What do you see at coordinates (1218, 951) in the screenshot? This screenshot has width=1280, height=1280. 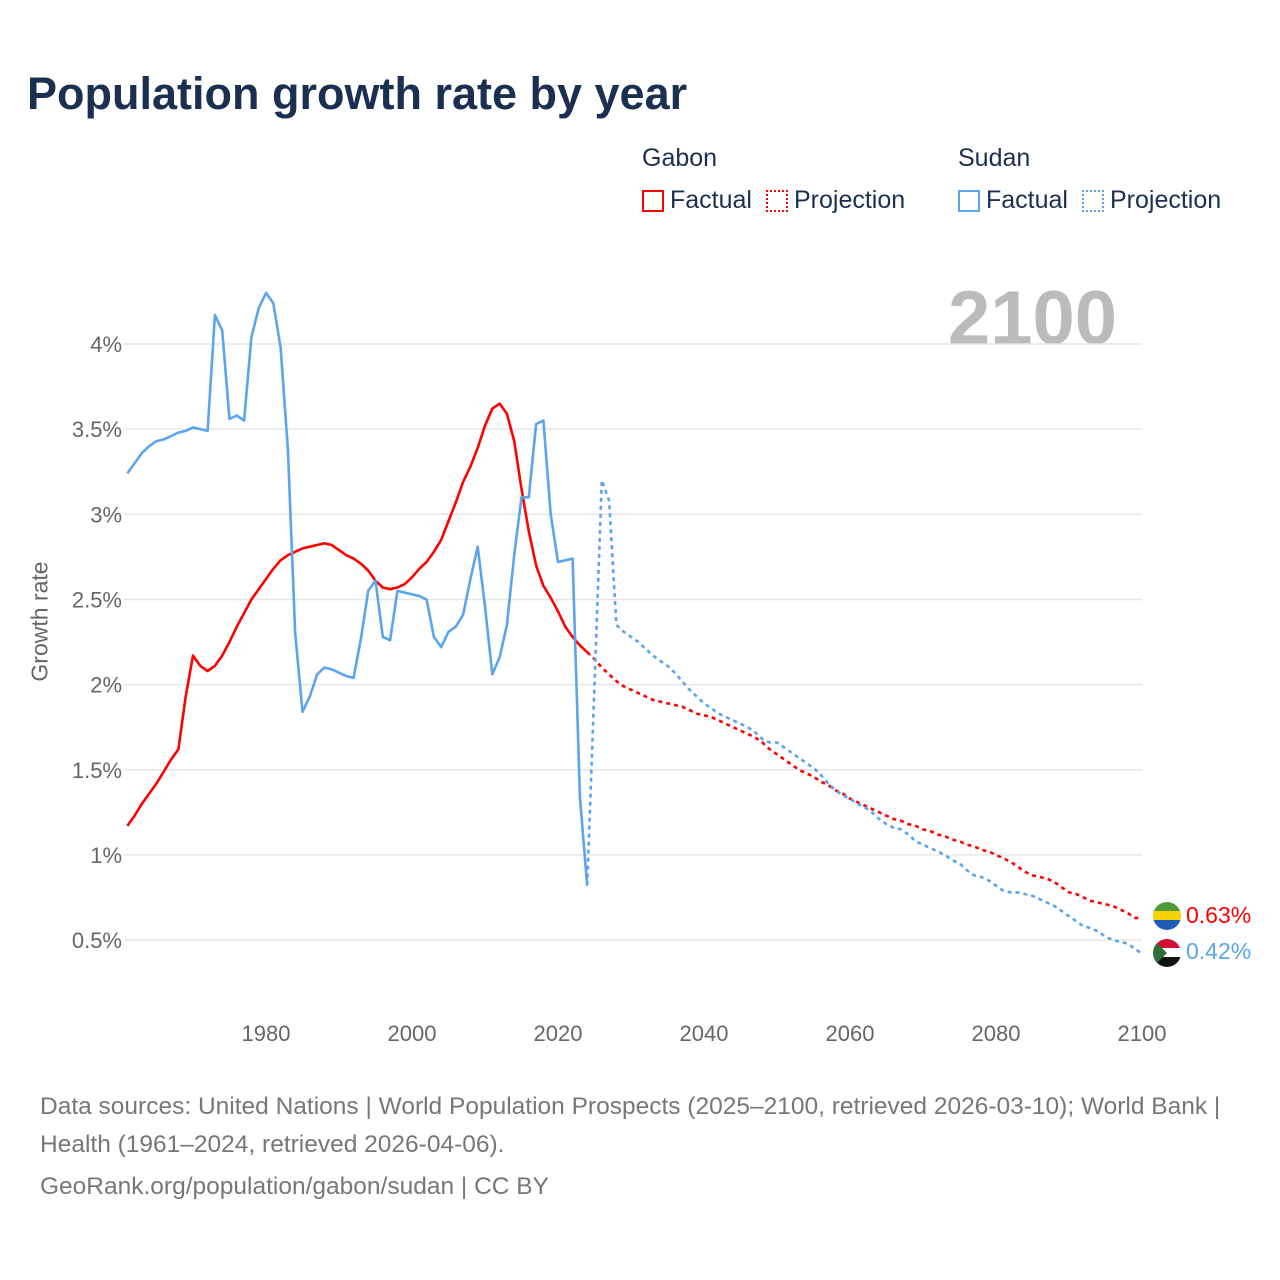 I see `sudan-end-label: 0.42%` at bounding box center [1218, 951].